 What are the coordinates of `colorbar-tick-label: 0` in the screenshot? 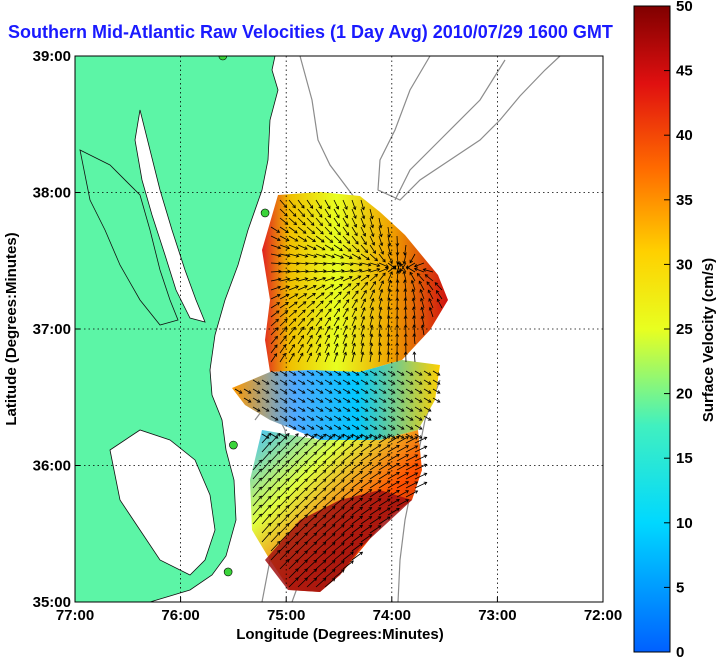 It's located at (680, 651).